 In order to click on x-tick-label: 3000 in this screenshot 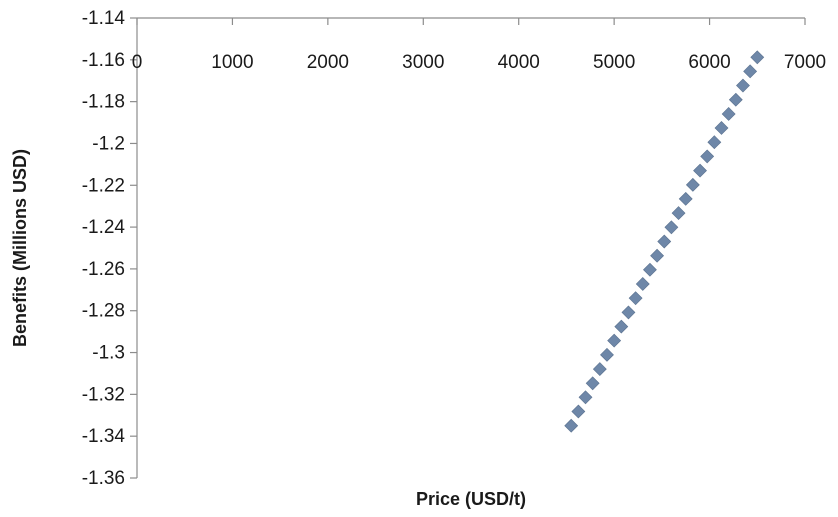, I will do `click(423, 62)`.